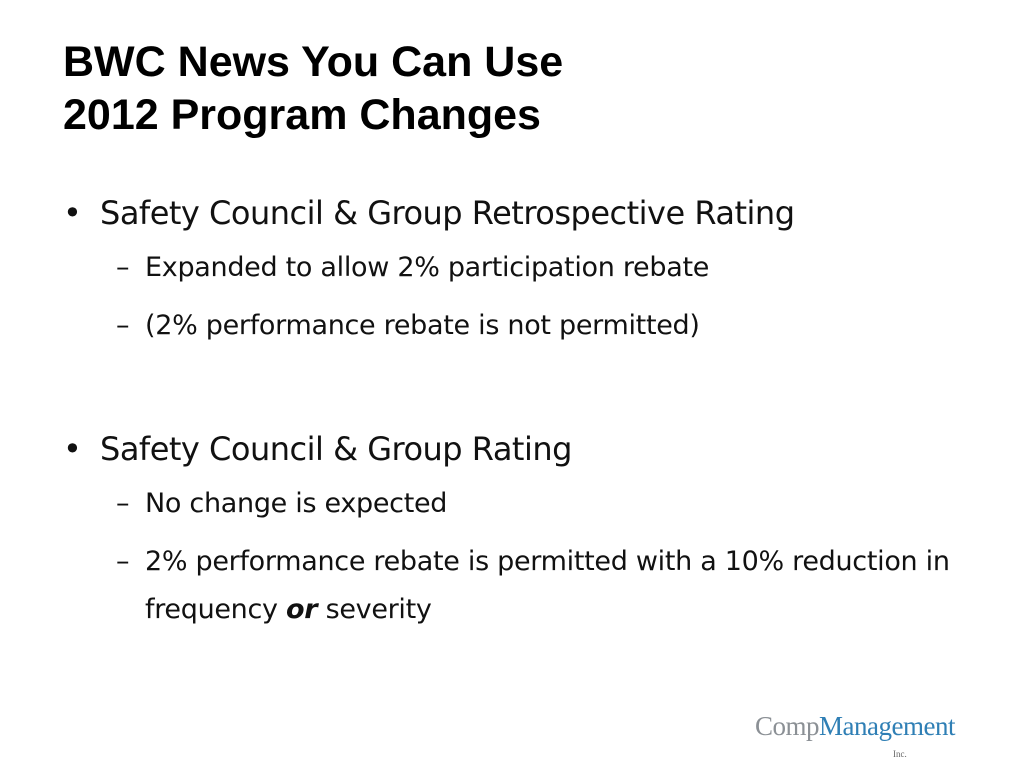 The height and width of the screenshot is (768, 1024). What do you see at coordinates (313, 62) in the screenshot?
I see `slide-title-line-1: BWC News You Can Use` at bounding box center [313, 62].